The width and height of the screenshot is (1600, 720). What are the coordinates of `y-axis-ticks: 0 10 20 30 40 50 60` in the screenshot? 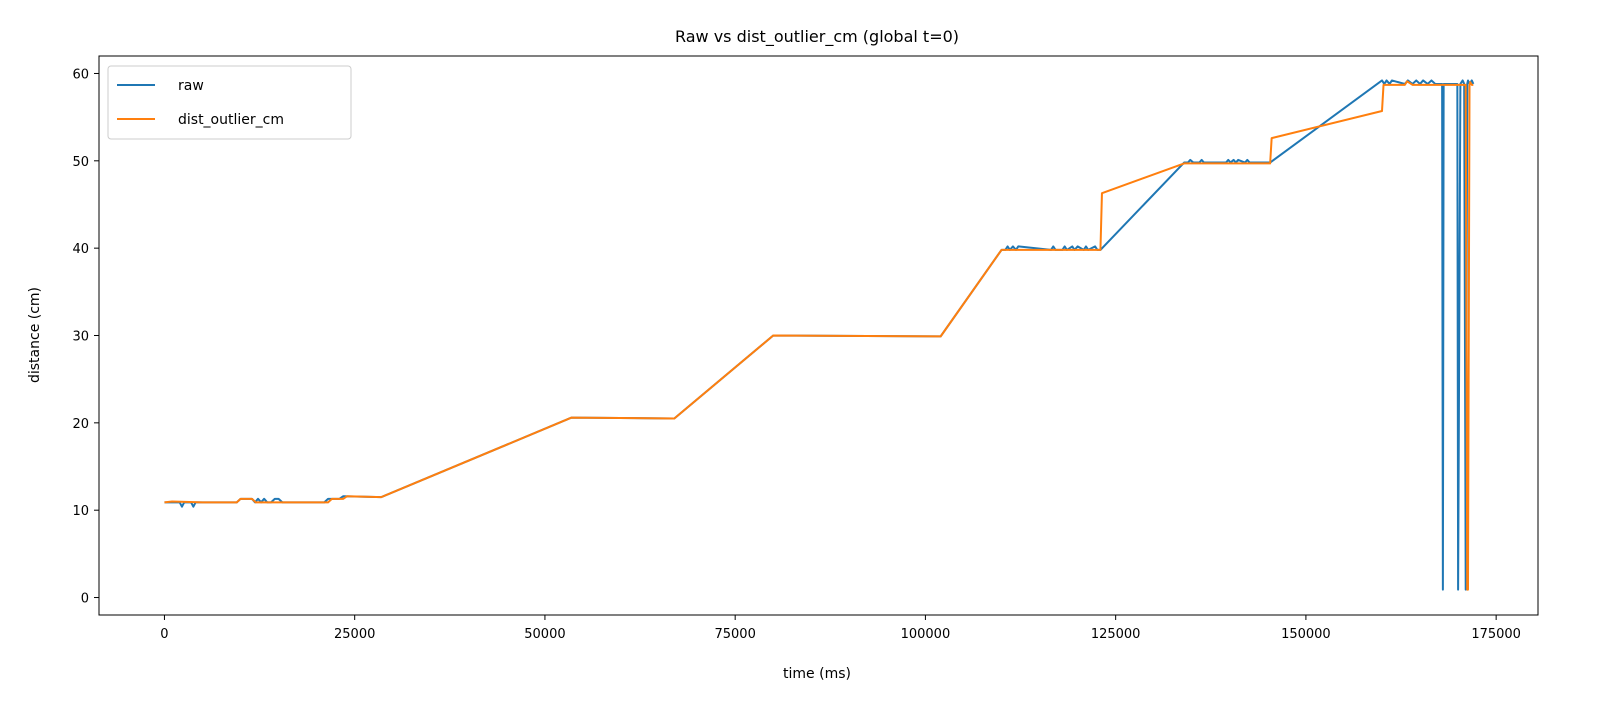 It's located at (85, 337).